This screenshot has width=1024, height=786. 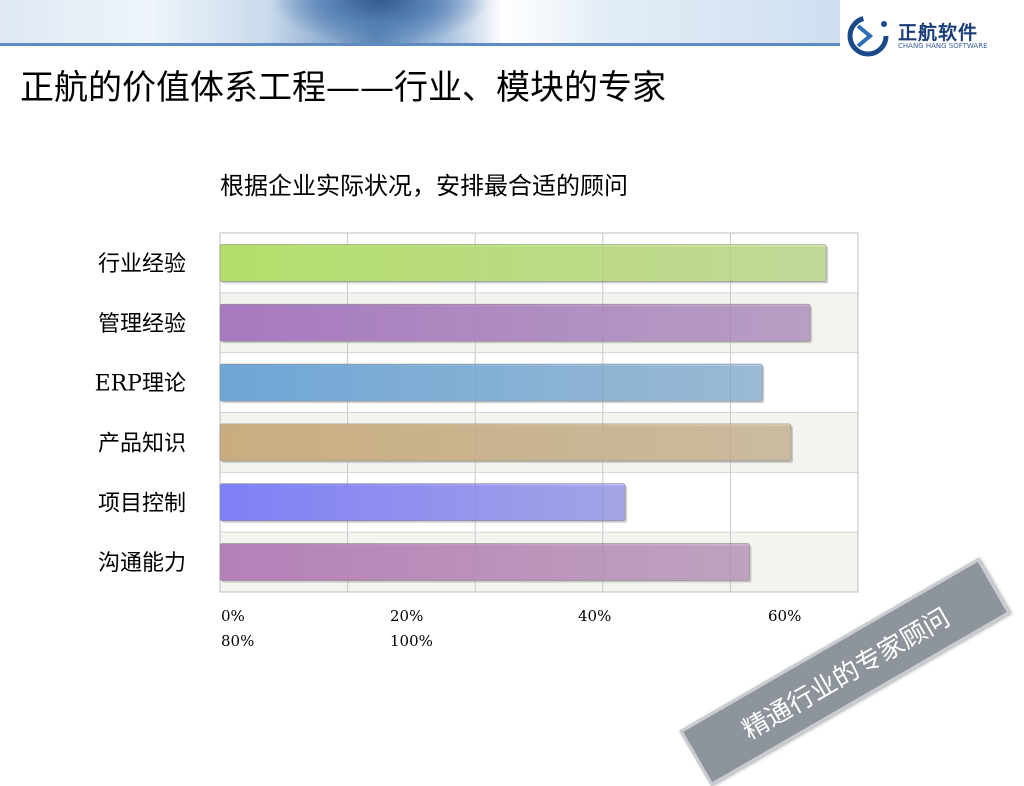 I want to click on category-label: 沟通能力, so click(x=142, y=563).